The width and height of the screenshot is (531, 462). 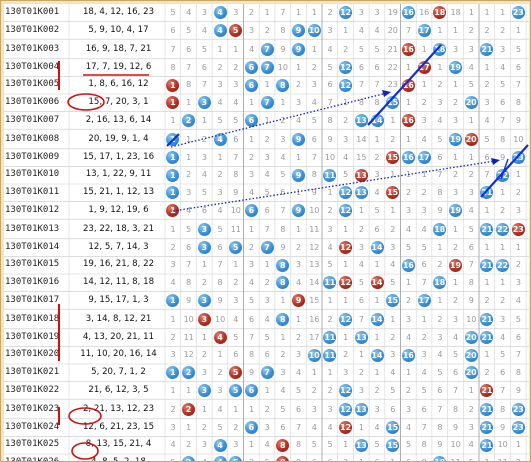 I want to click on dotted-trend-line, so click(x=279, y=120).